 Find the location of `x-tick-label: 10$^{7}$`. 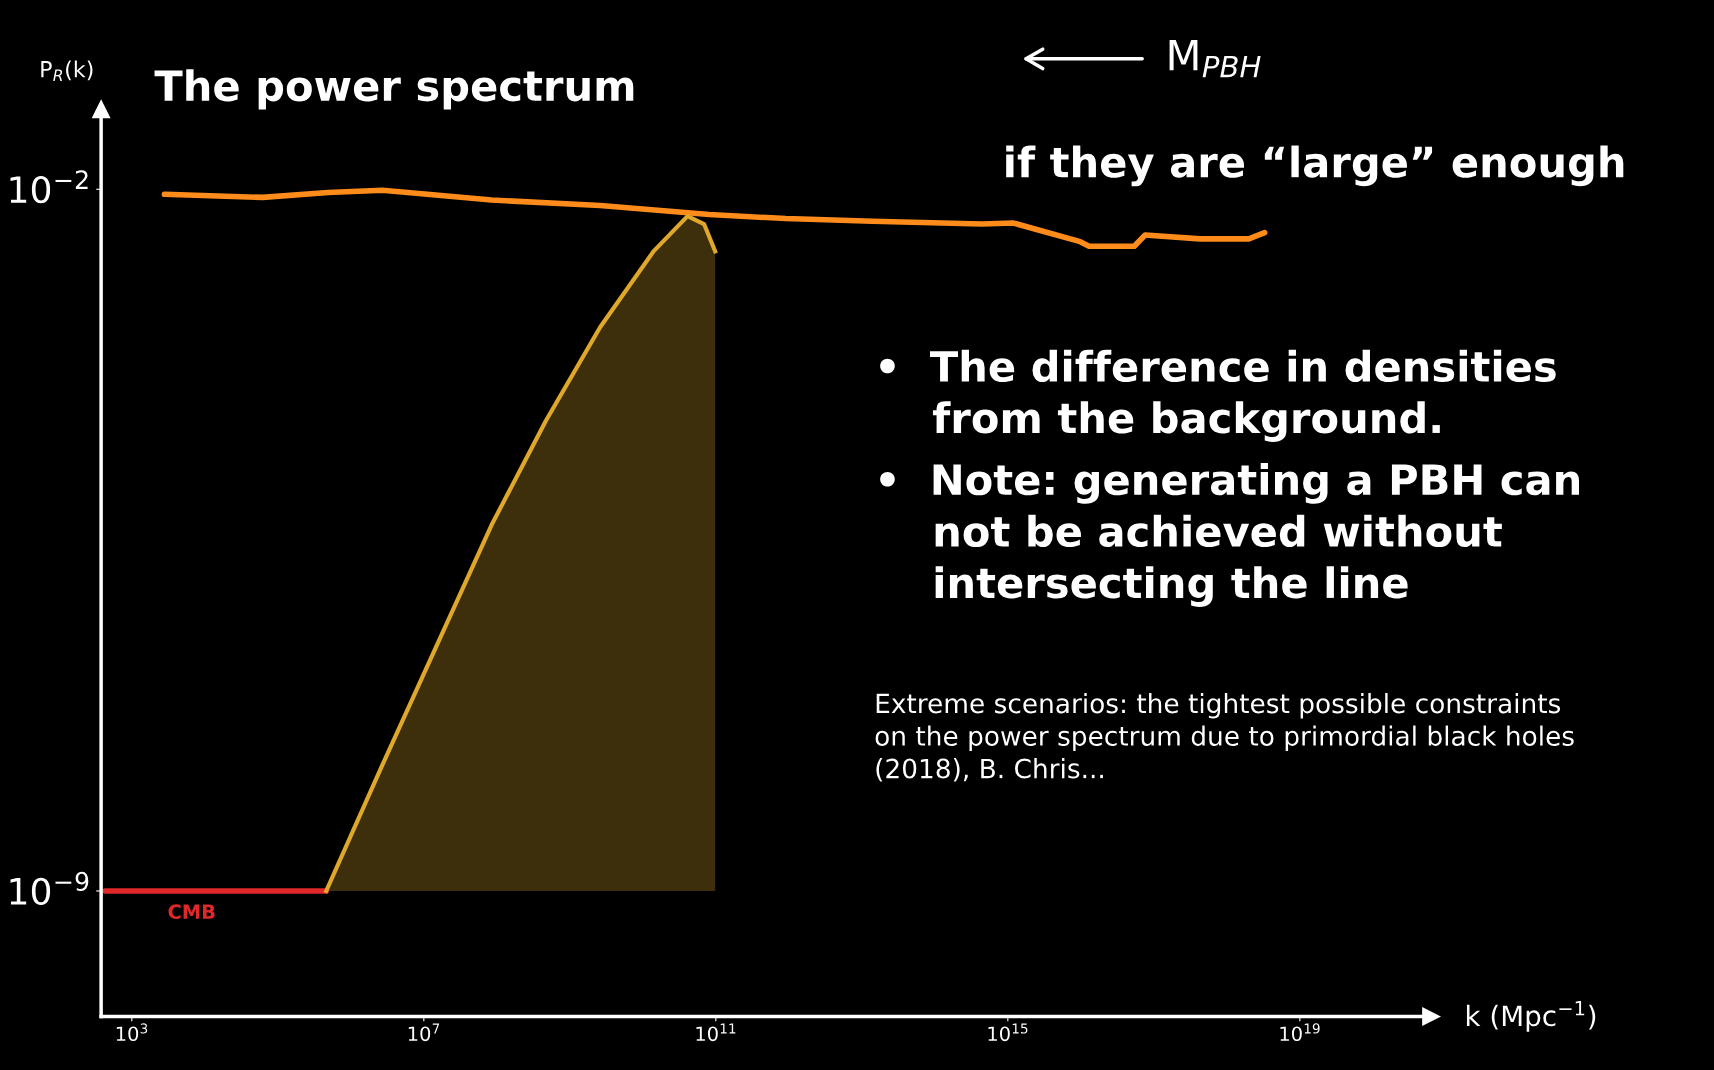

x-tick-label: 10$^{7}$ is located at coordinates (424, 1032).